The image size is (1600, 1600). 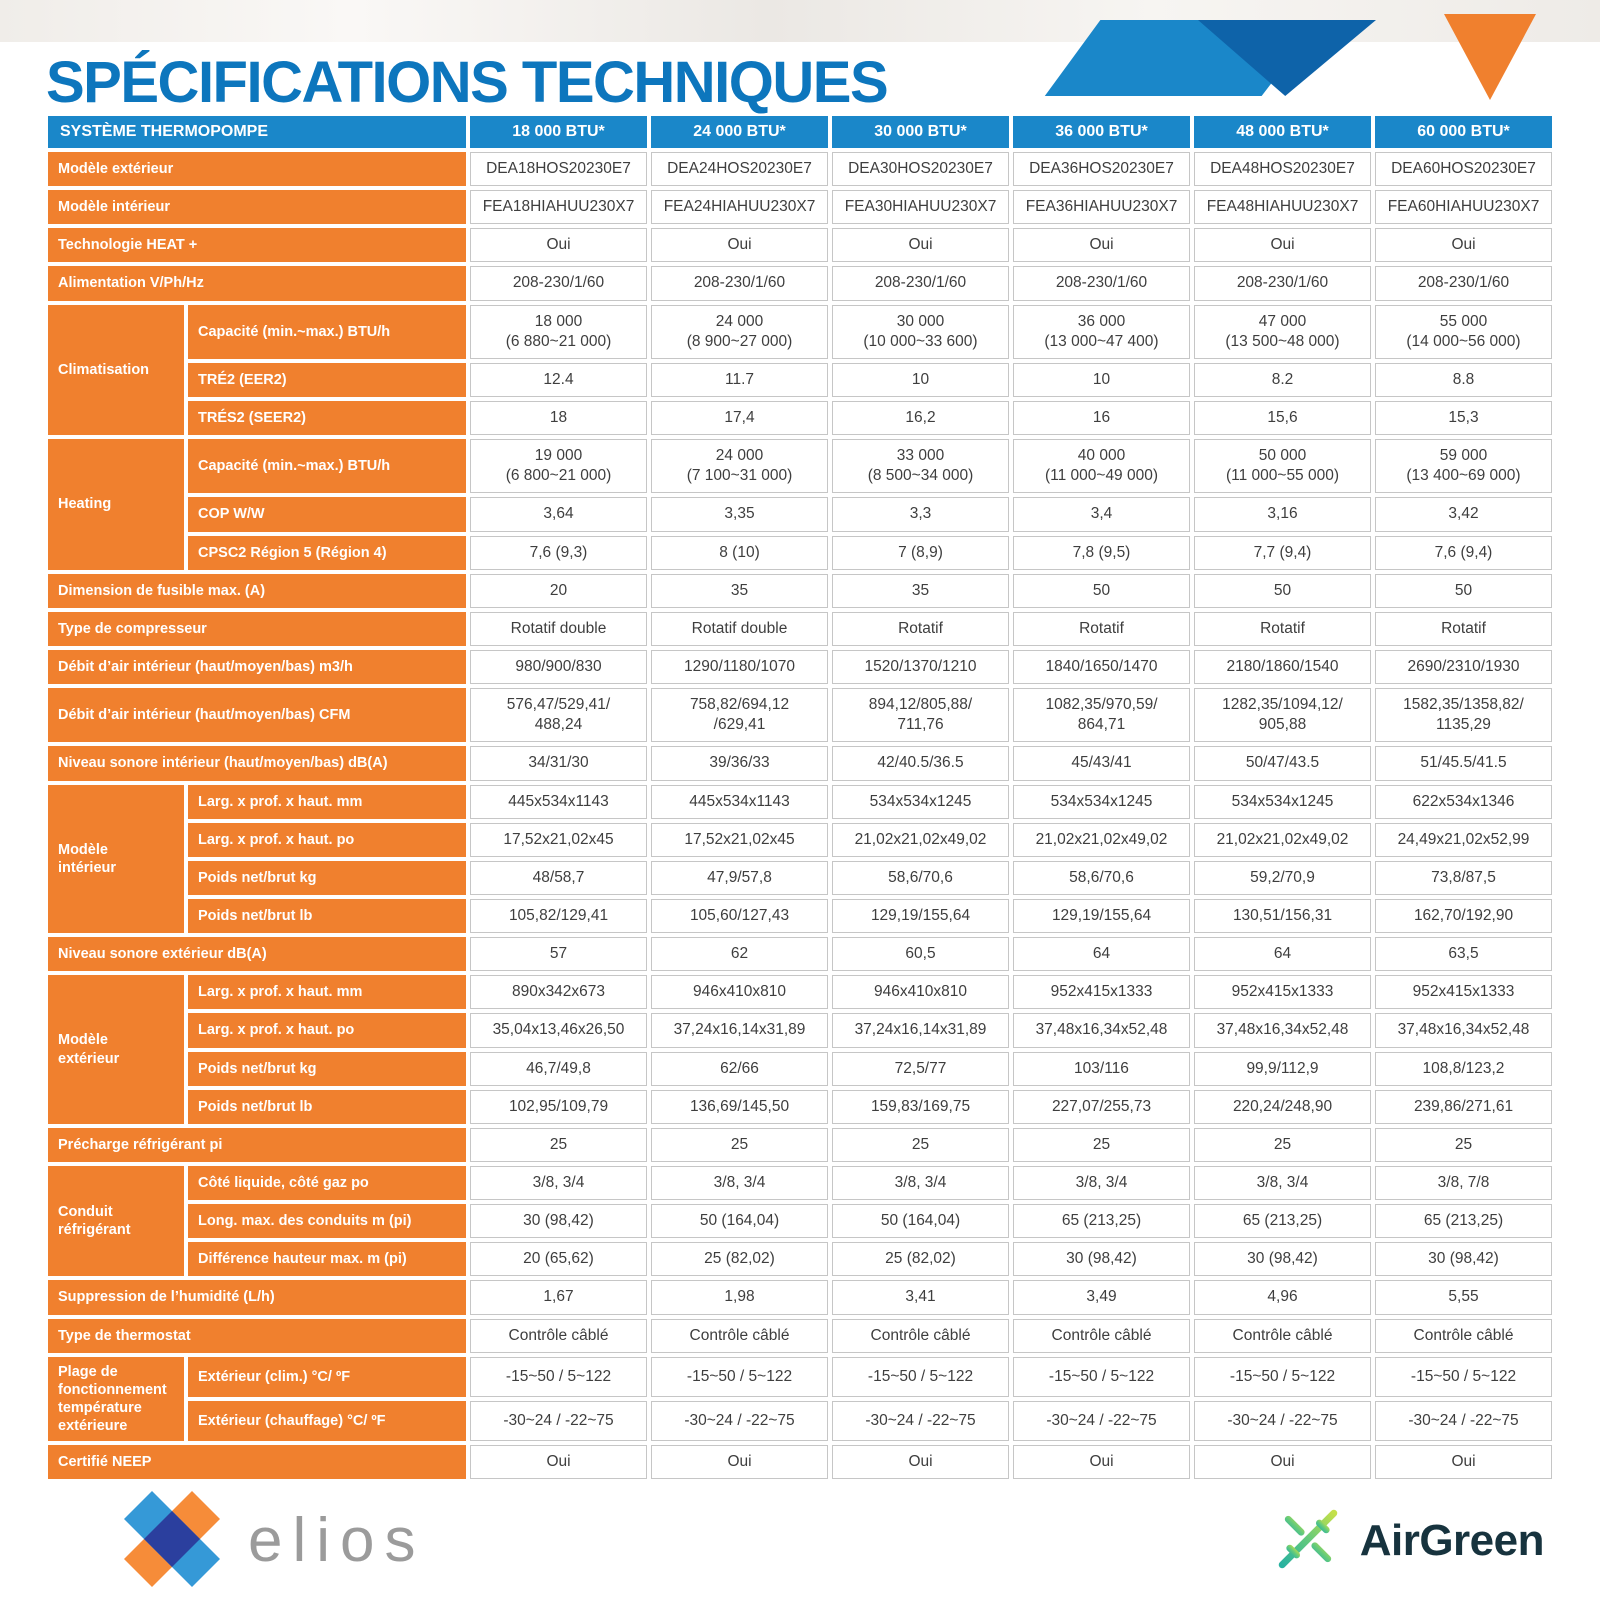 I want to click on spec-value: 15,6, so click(x=1282, y=418).